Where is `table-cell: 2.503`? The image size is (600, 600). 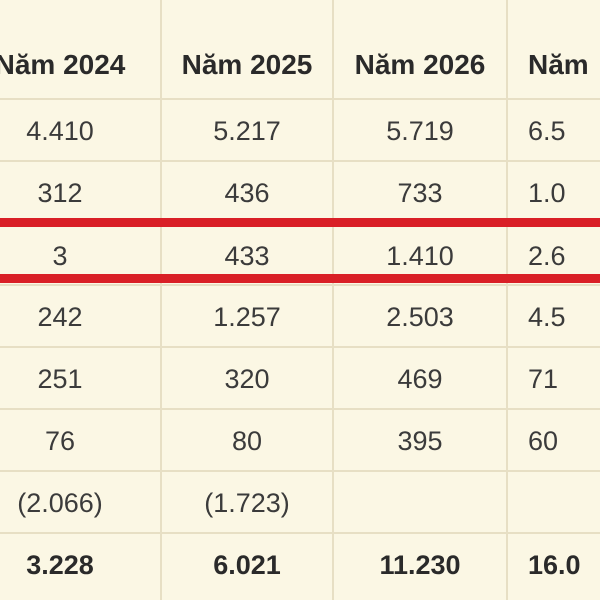
table-cell: 2.503 is located at coordinates (420, 316).